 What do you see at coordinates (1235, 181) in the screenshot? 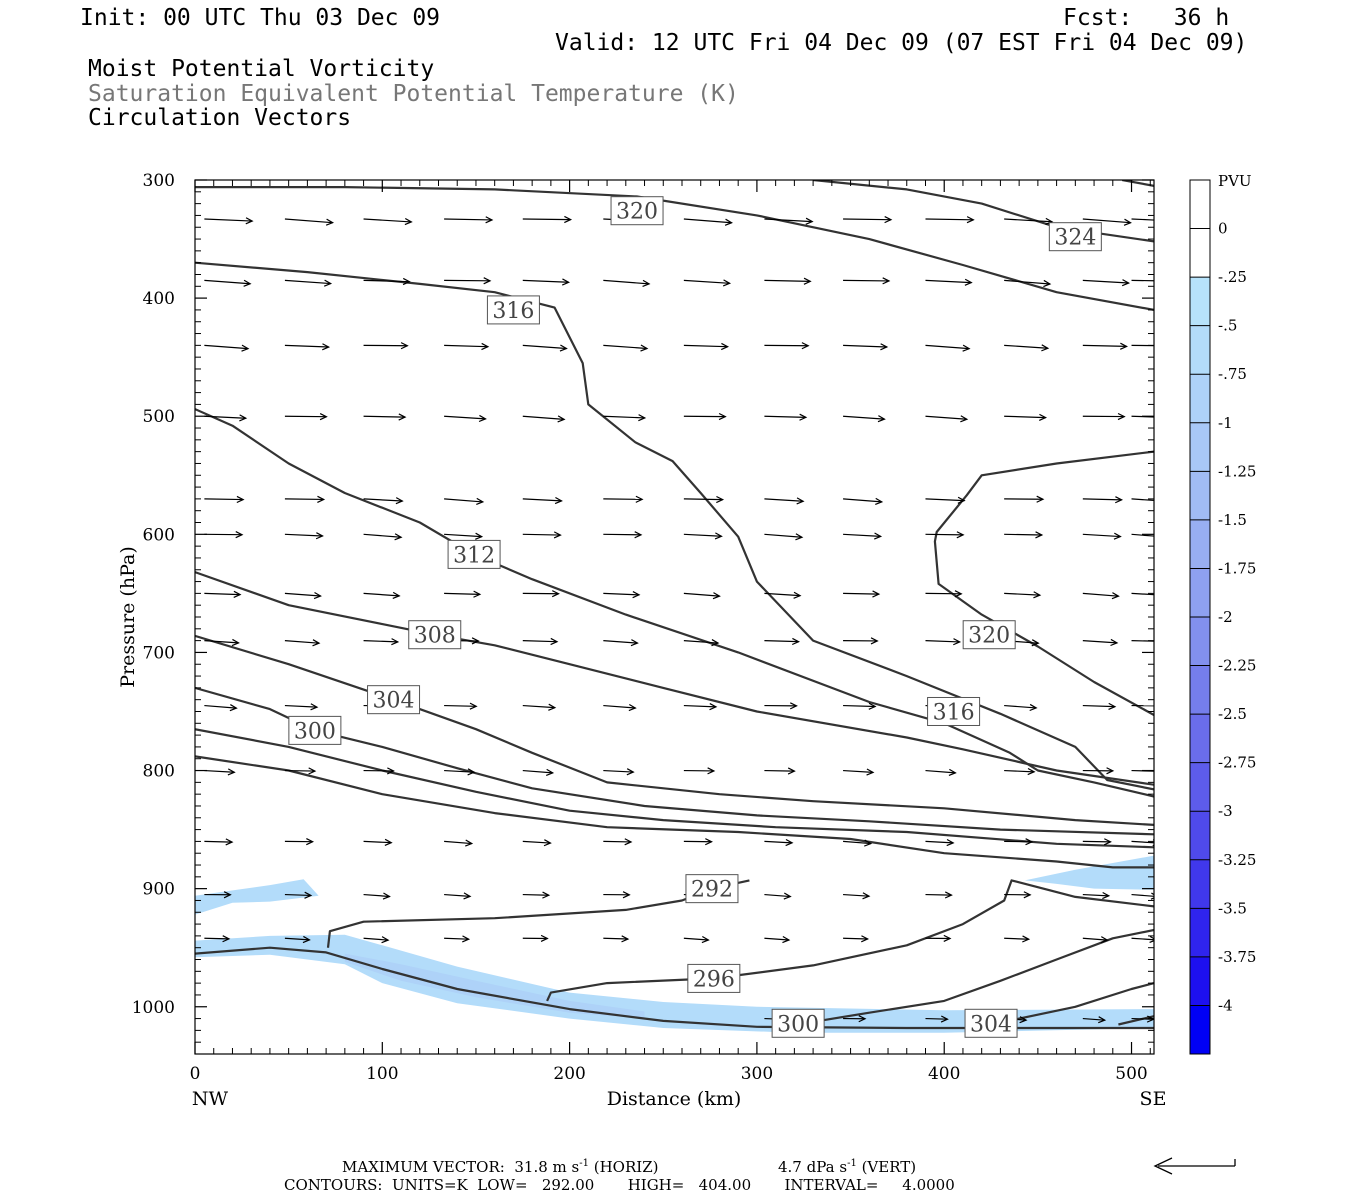
I see `colorbar-title: PVU` at bounding box center [1235, 181].